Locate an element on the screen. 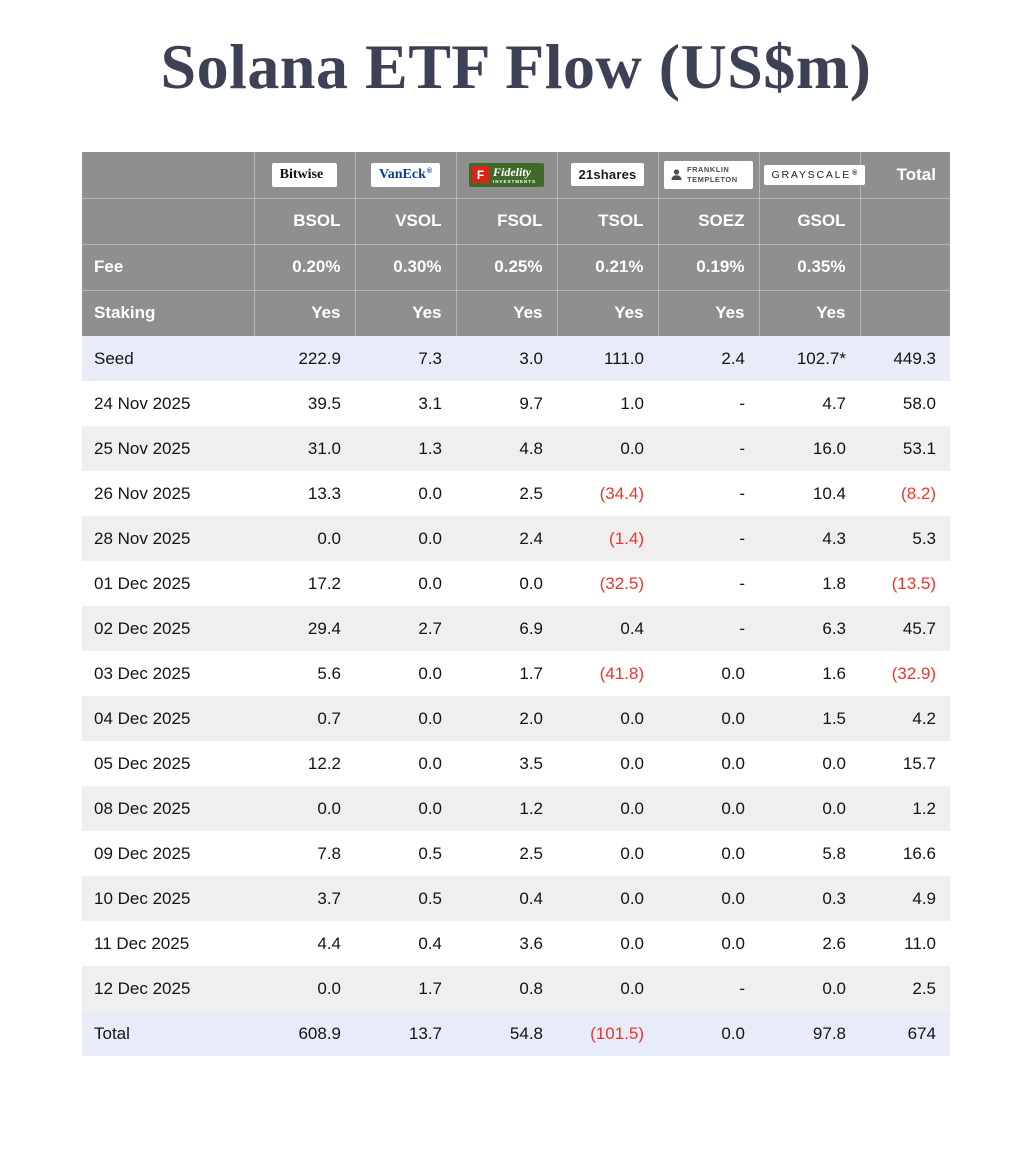 The height and width of the screenshot is (1150, 1032). row-label: 08 Dec 2025 is located at coordinates (168, 808).